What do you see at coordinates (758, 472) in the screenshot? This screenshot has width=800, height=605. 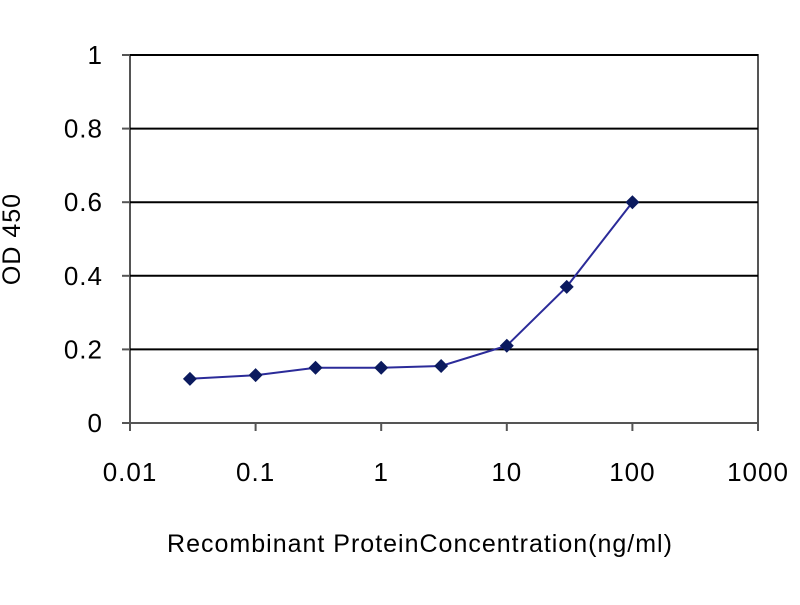 I see `x-tick-label: 1000` at bounding box center [758, 472].